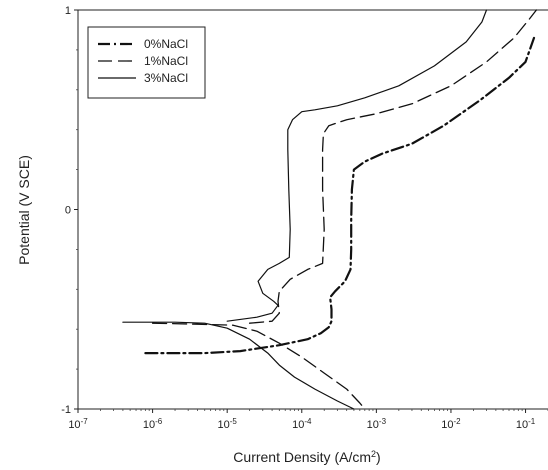 This screenshot has width=548, height=470. Describe the element at coordinates (451, 424) in the screenshot. I see `x-tick-label: 10⁻²` at that location.